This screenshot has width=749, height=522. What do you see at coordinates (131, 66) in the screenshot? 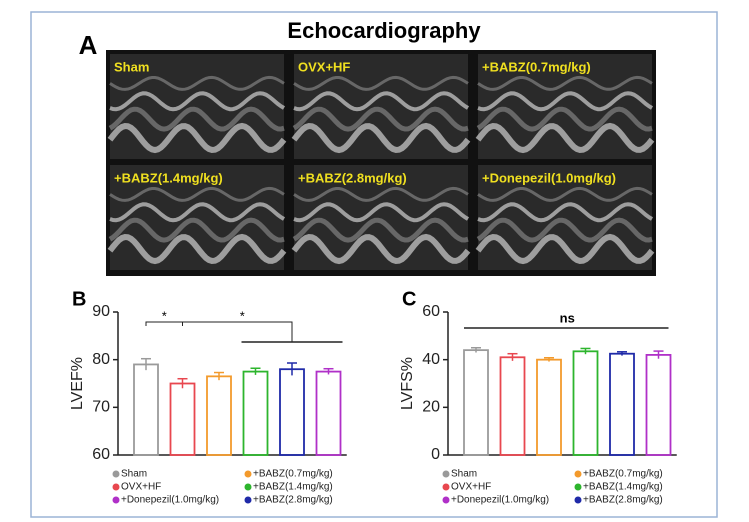
I see `image-label: Sham` at bounding box center [131, 66].